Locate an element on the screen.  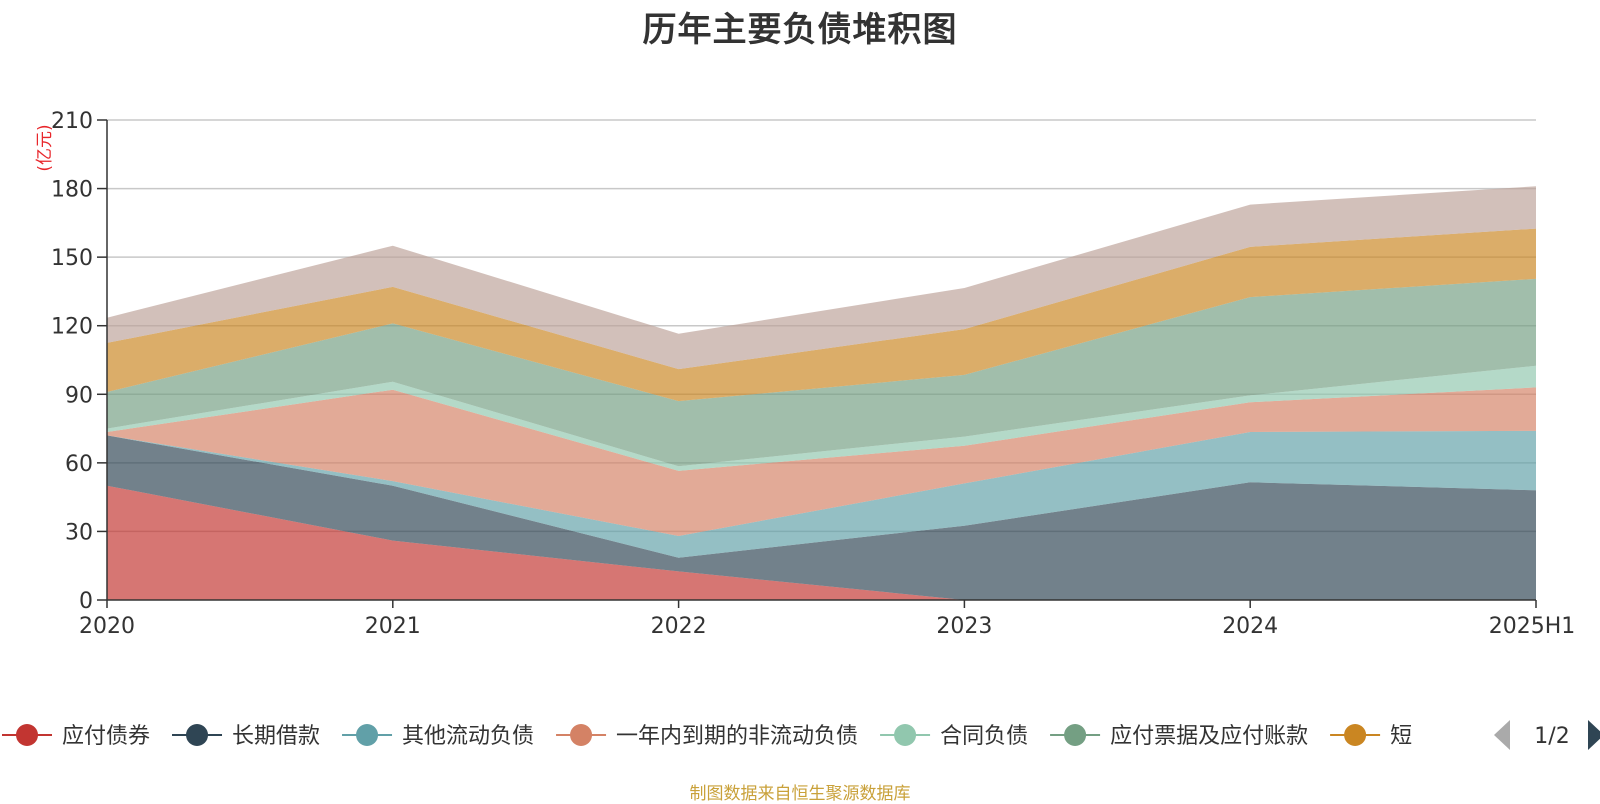
x-tick-label: 2025H1 is located at coordinates (1532, 626).